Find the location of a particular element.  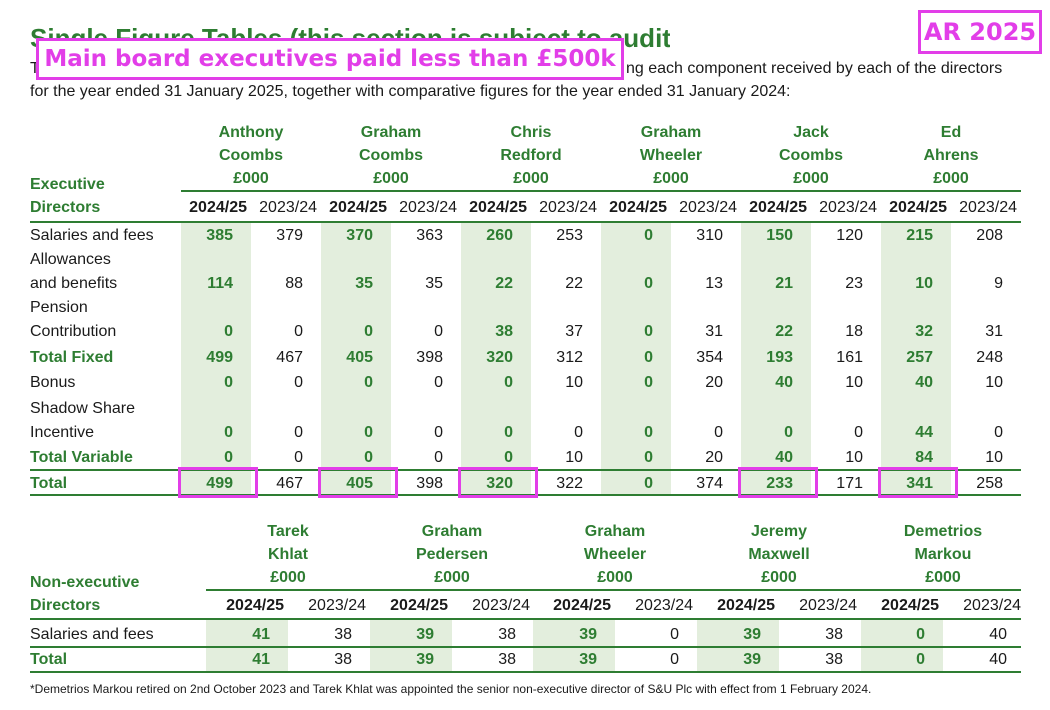

value-current: 499 is located at coordinates (219, 357).